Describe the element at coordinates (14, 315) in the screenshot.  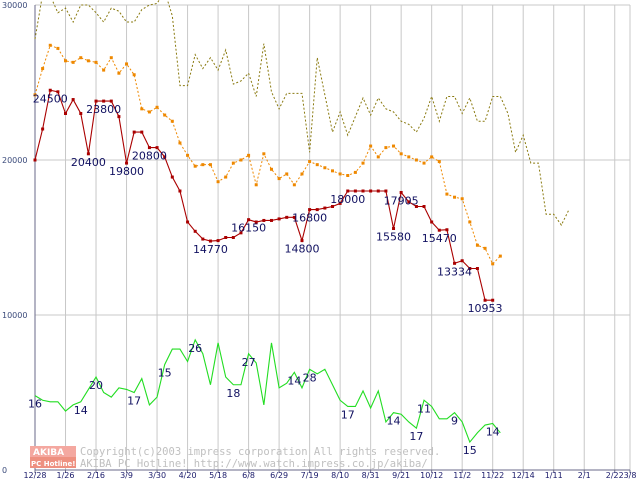
I see `y-tick-label: 10000` at that location.